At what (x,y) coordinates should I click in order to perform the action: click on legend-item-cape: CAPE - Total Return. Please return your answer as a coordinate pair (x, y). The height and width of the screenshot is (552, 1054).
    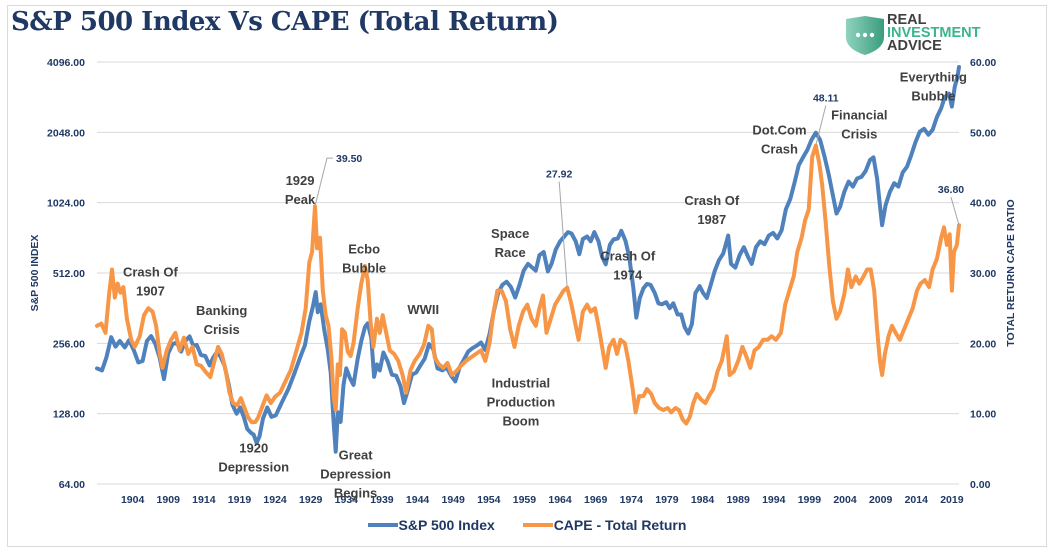
    Looking at the image, I should click on (604, 525).